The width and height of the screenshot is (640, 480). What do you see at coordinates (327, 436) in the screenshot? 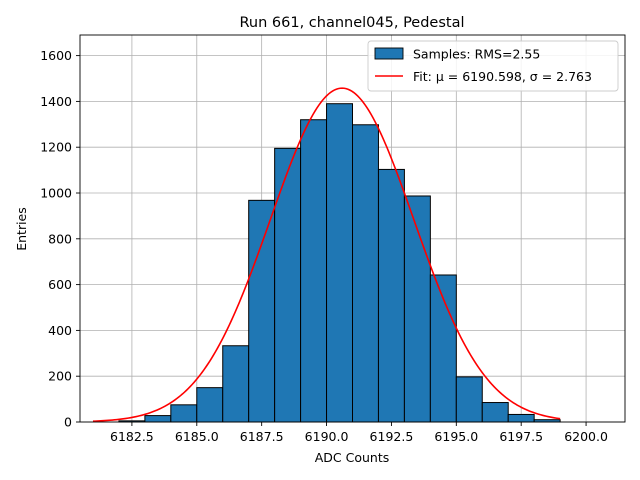
I see `x-tick-label: 6190.0` at bounding box center [327, 436].